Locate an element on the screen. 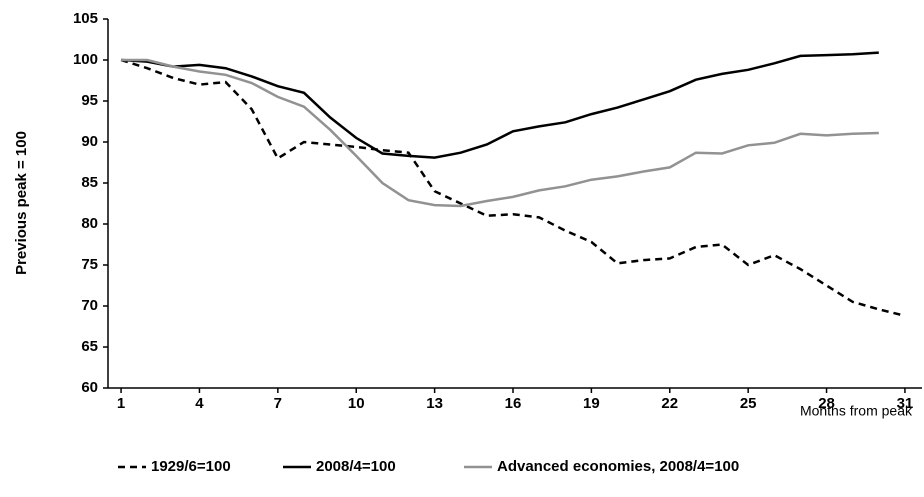 The height and width of the screenshot is (497, 924). x-tick-label: 13 is located at coordinates (434, 403).